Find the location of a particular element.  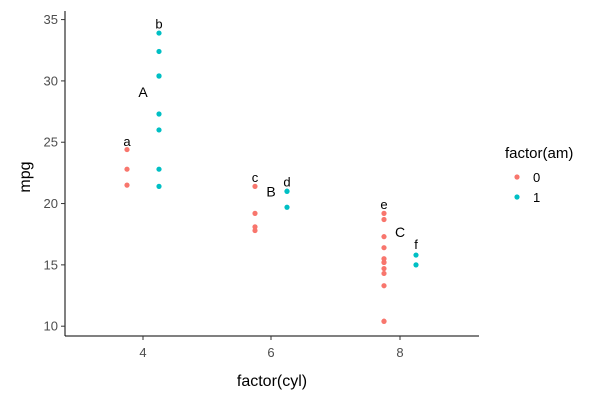

x-tick-label: 6 is located at coordinates (270, 352).